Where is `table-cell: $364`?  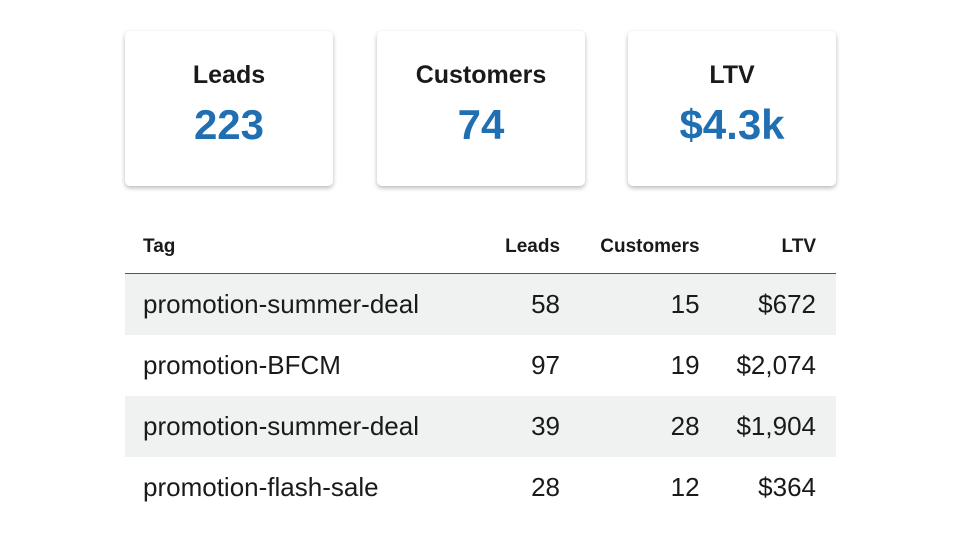
table-cell: $364 is located at coordinates (787, 487).